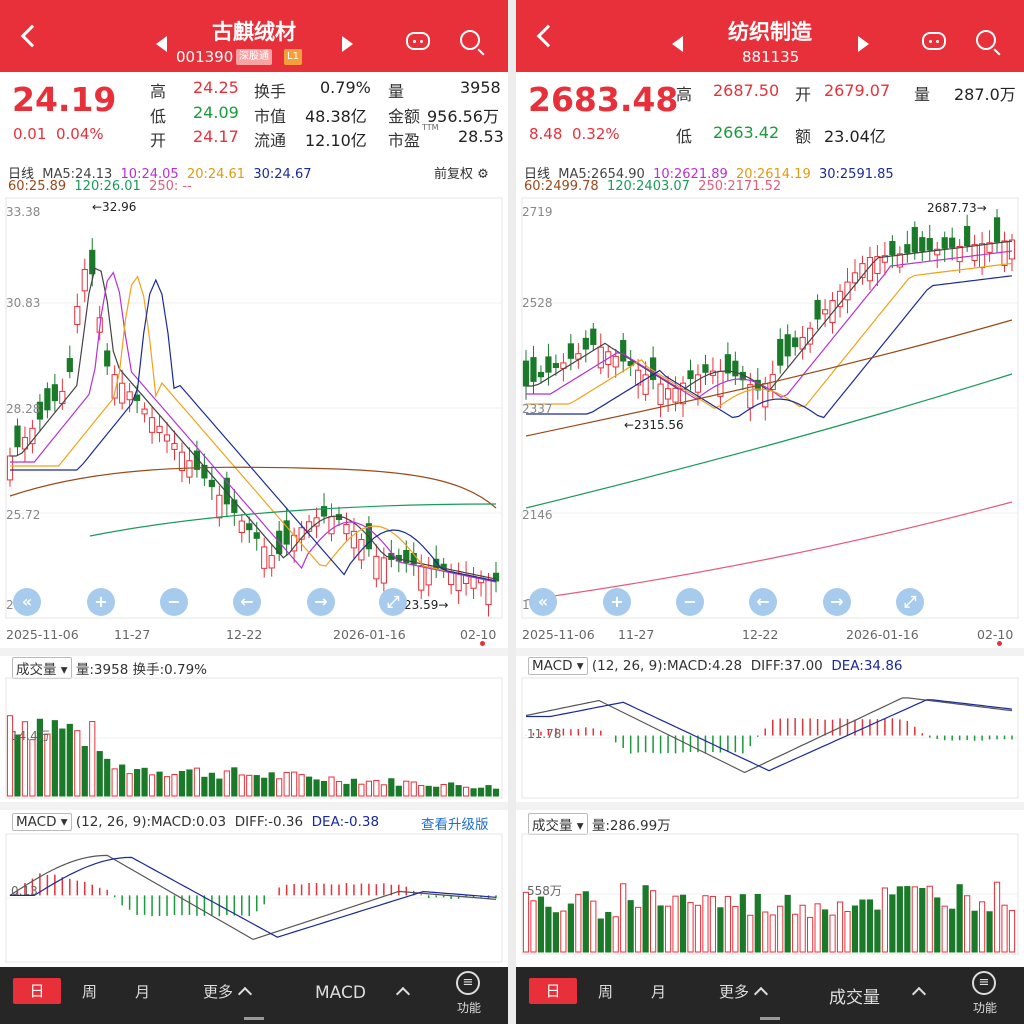  What do you see at coordinates (746, 90) in the screenshot?
I see `high-value: 2687.50` at bounding box center [746, 90].